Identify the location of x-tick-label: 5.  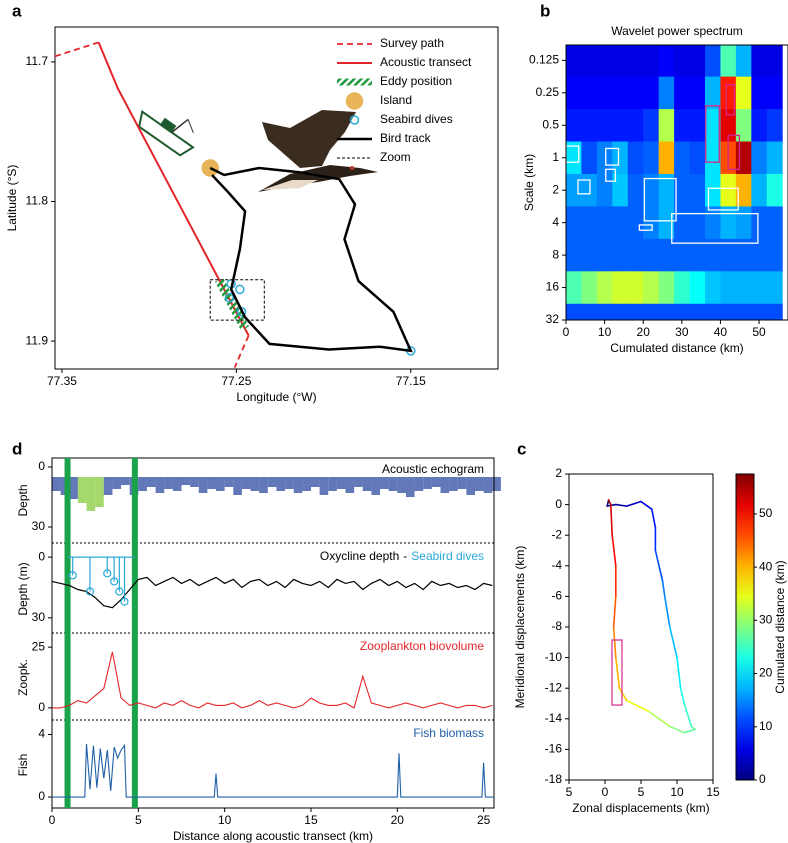
(641, 792).